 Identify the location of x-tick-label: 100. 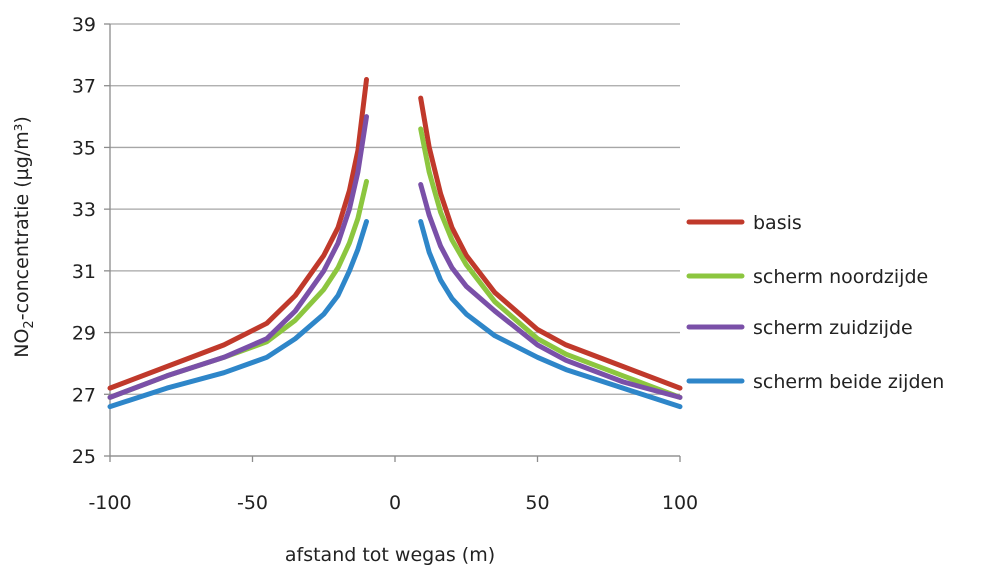
(680, 503).